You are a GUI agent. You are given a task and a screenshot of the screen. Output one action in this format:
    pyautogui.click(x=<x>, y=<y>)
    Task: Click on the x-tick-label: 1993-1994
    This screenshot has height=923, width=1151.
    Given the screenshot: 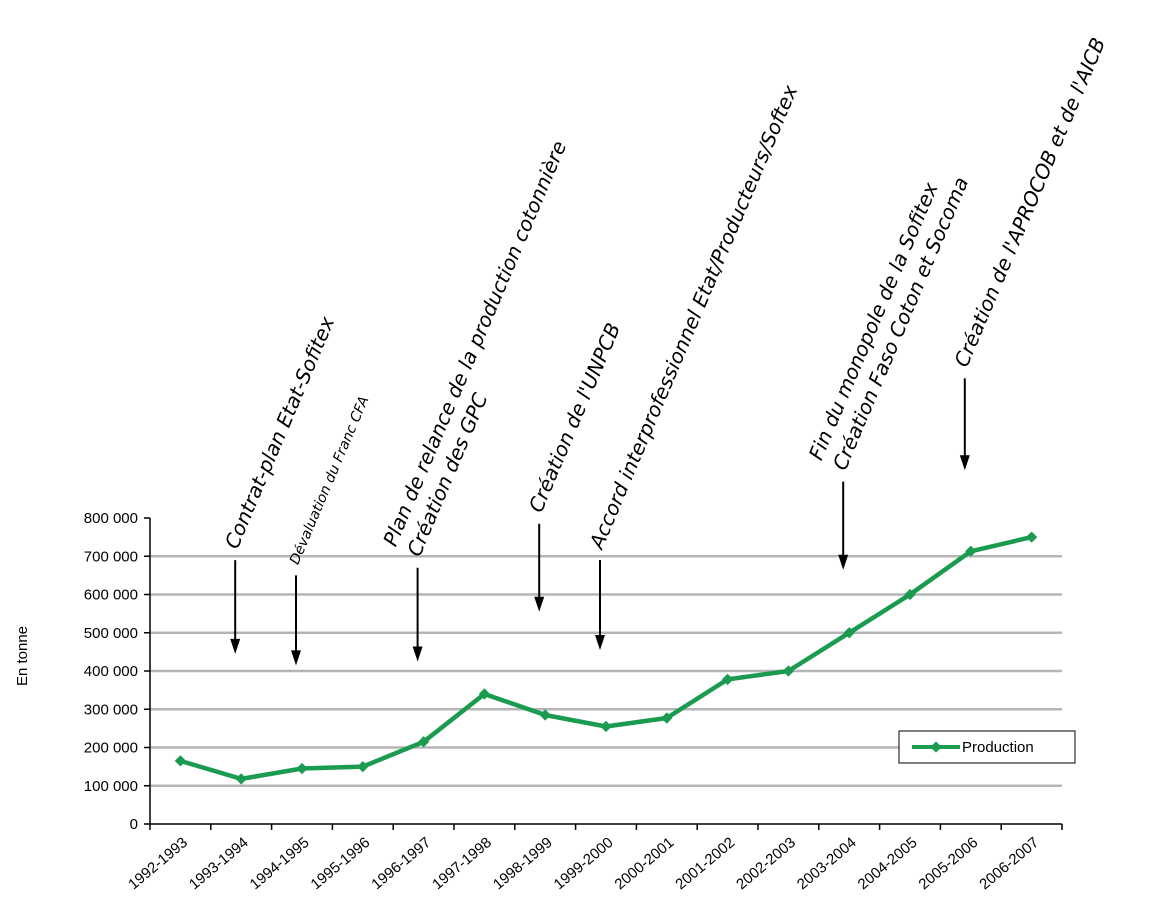 What is the action you would take?
    pyautogui.click(x=219, y=863)
    